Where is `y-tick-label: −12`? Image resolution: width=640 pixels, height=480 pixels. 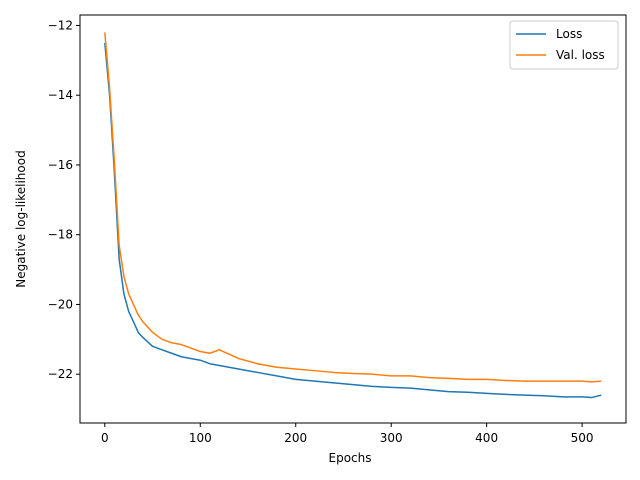
y-tick-label: −12 is located at coordinates (60, 25).